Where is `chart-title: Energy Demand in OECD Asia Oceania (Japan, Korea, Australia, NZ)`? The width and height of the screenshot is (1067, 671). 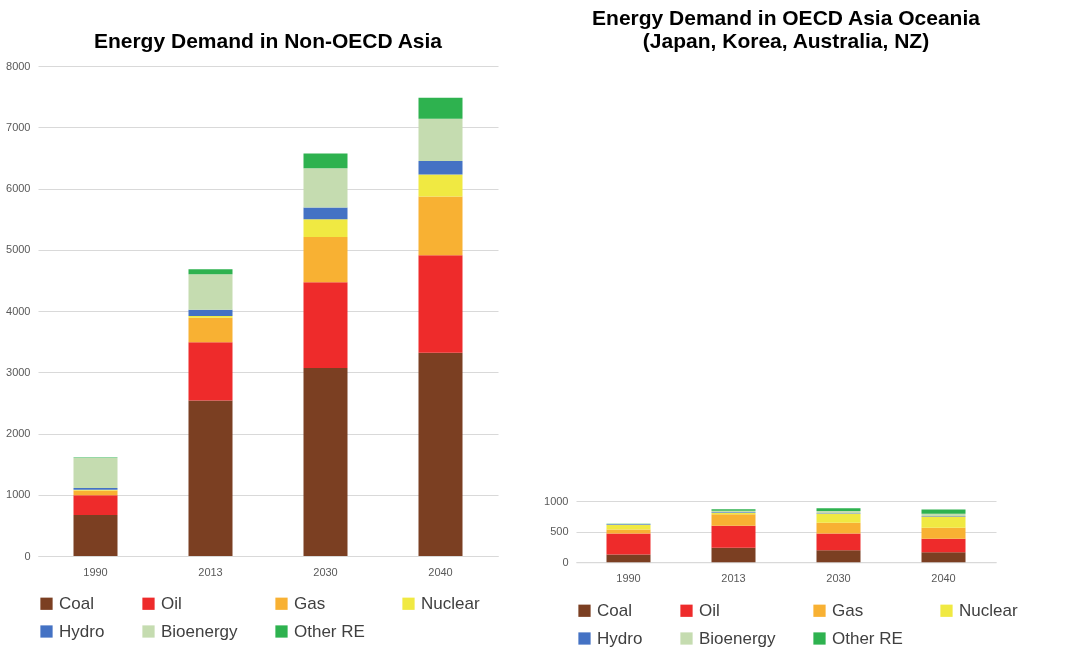 chart-title: Energy Demand in OECD Asia Oceania (Japan, Korea, Australia, NZ) is located at coordinates (786, 29).